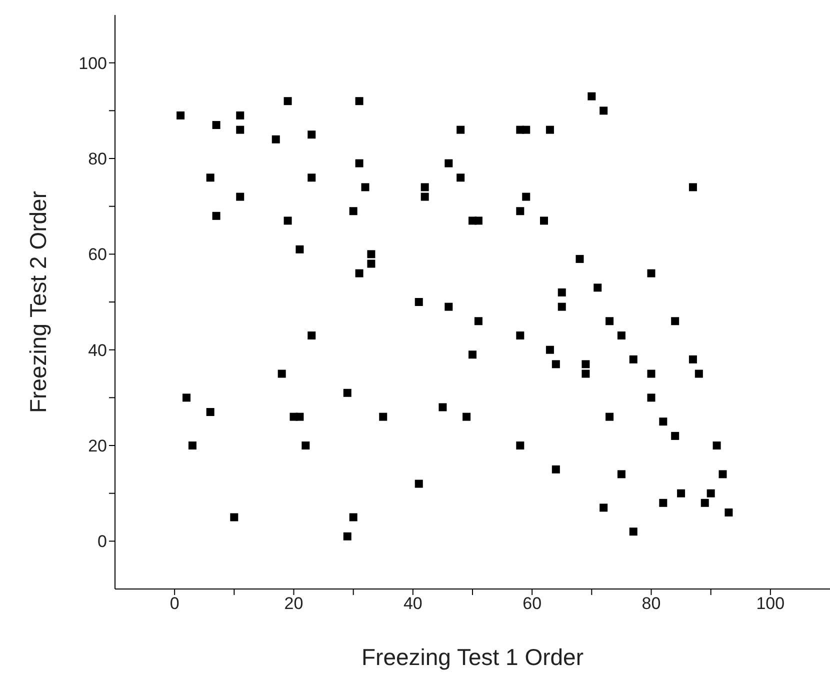 The width and height of the screenshot is (830, 683). I want to click on x-tick-label: 40, so click(412, 604).